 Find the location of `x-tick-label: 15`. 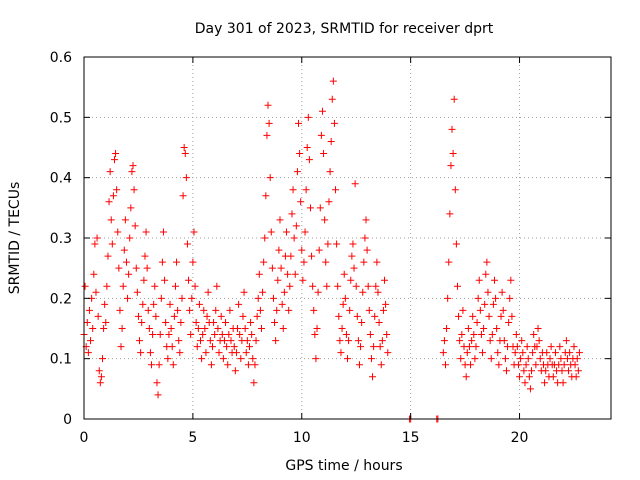

x-tick-label: 15 is located at coordinates (411, 438).